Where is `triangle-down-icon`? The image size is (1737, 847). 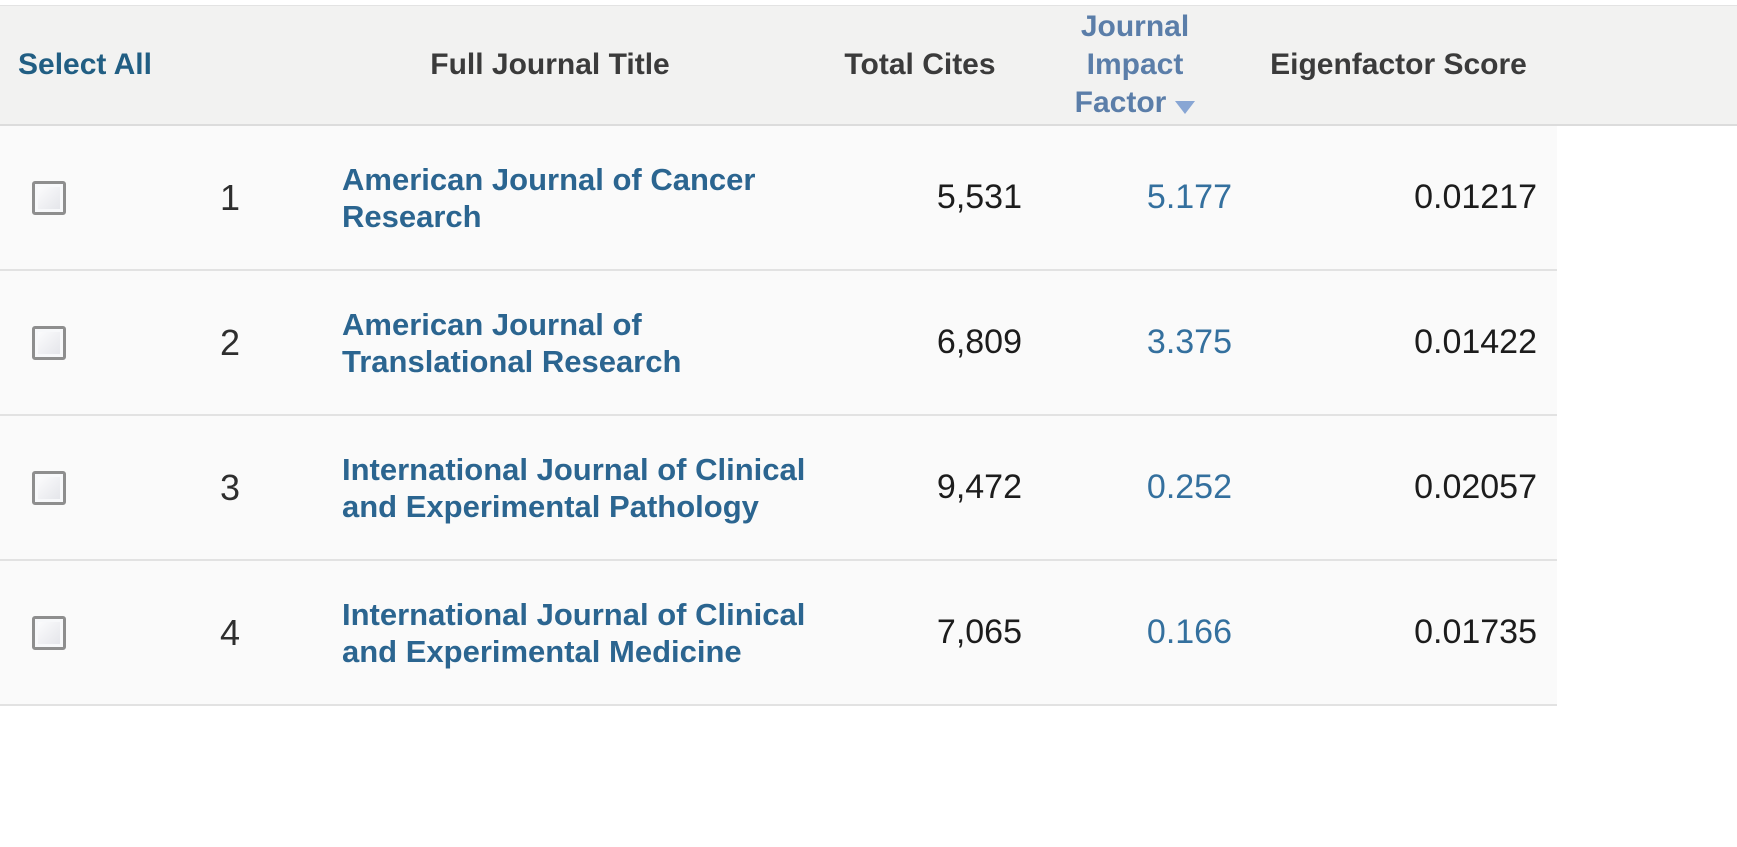
triangle-down-icon is located at coordinates (1185, 107).